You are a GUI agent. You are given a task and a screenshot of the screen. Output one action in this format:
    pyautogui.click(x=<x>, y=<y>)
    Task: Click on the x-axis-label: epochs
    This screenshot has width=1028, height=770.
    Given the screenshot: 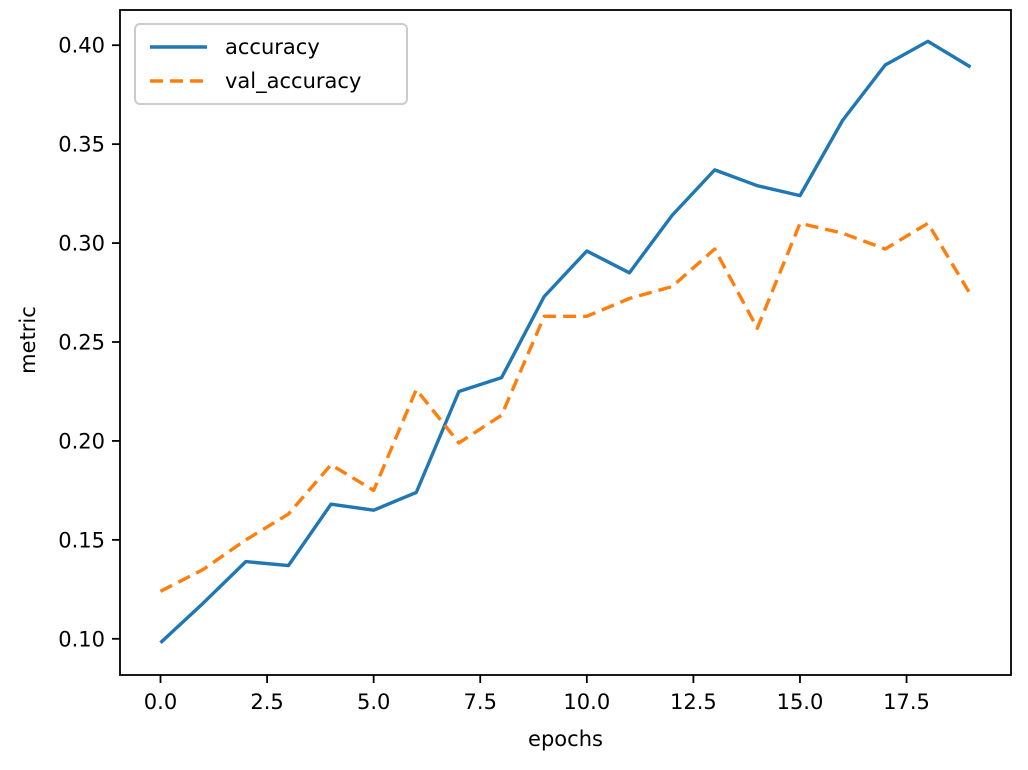 What is the action you would take?
    pyautogui.click(x=565, y=739)
    